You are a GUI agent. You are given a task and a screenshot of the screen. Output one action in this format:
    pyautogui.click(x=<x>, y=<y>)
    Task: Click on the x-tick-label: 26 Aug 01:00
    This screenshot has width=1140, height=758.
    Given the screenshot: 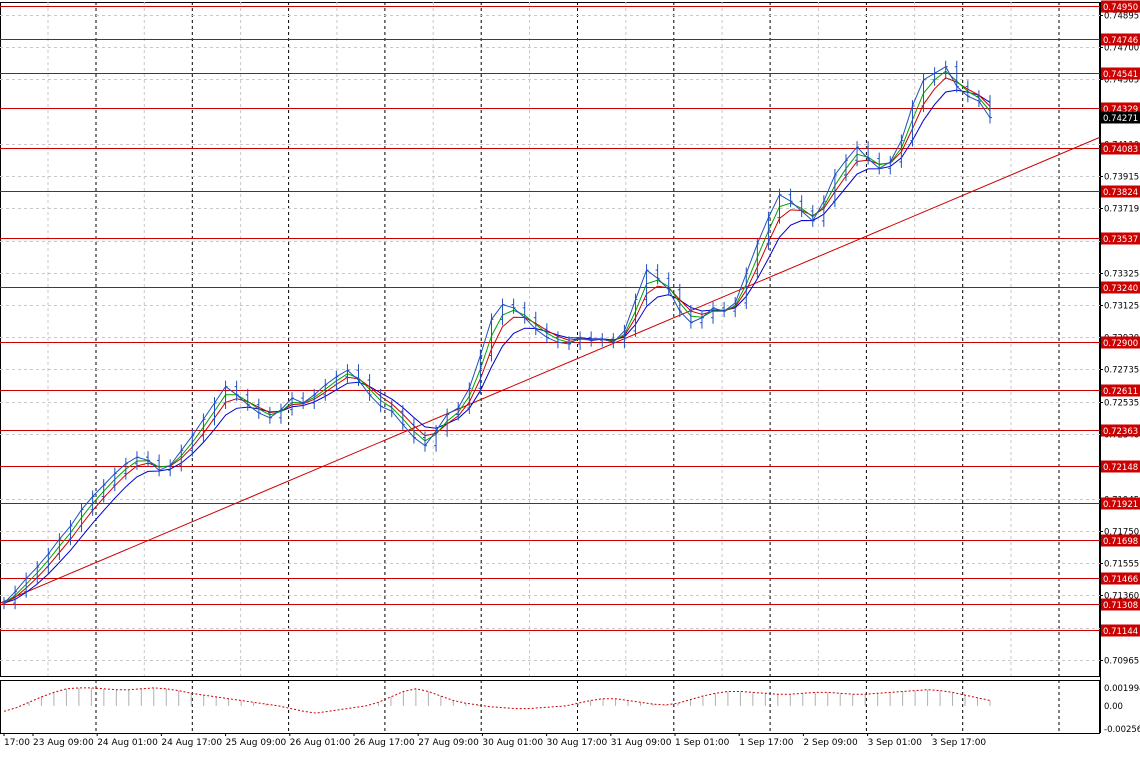 What is the action you would take?
    pyautogui.click(x=320, y=743)
    